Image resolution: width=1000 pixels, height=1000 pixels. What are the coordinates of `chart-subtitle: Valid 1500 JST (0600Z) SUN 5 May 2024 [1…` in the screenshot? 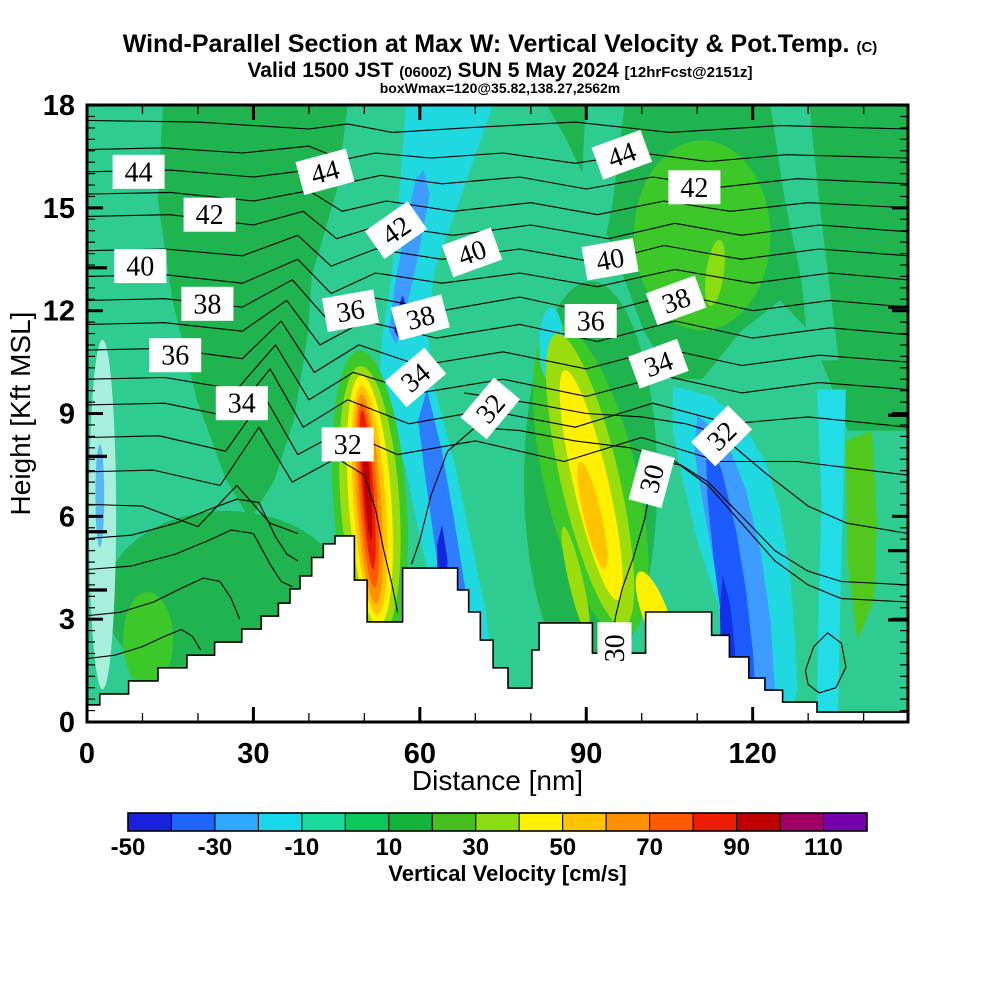 It's located at (500, 71).